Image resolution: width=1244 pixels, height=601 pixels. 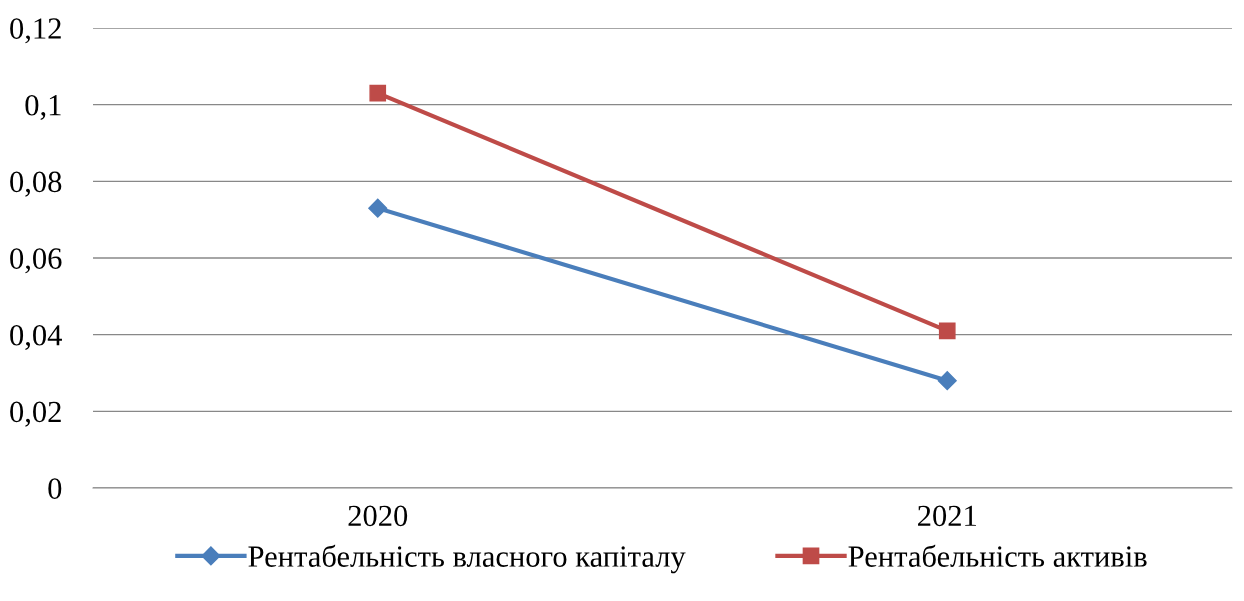 I want to click on y-tick-label: 0,04, so click(x=36, y=337).